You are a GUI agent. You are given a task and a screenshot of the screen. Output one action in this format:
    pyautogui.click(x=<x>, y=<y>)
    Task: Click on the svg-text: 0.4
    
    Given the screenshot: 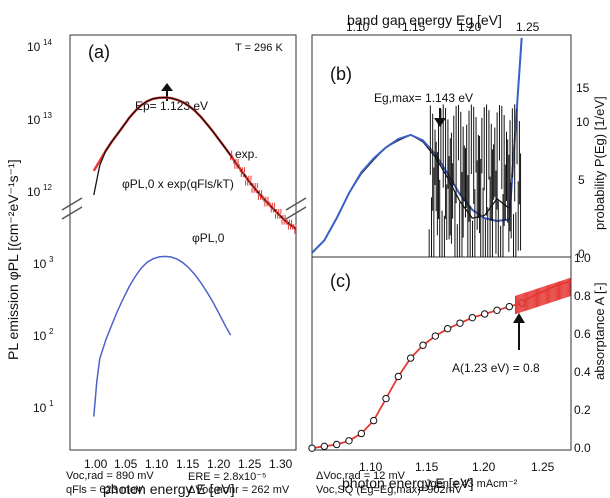 What is the action you would take?
    pyautogui.click(x=582, y=372)
    